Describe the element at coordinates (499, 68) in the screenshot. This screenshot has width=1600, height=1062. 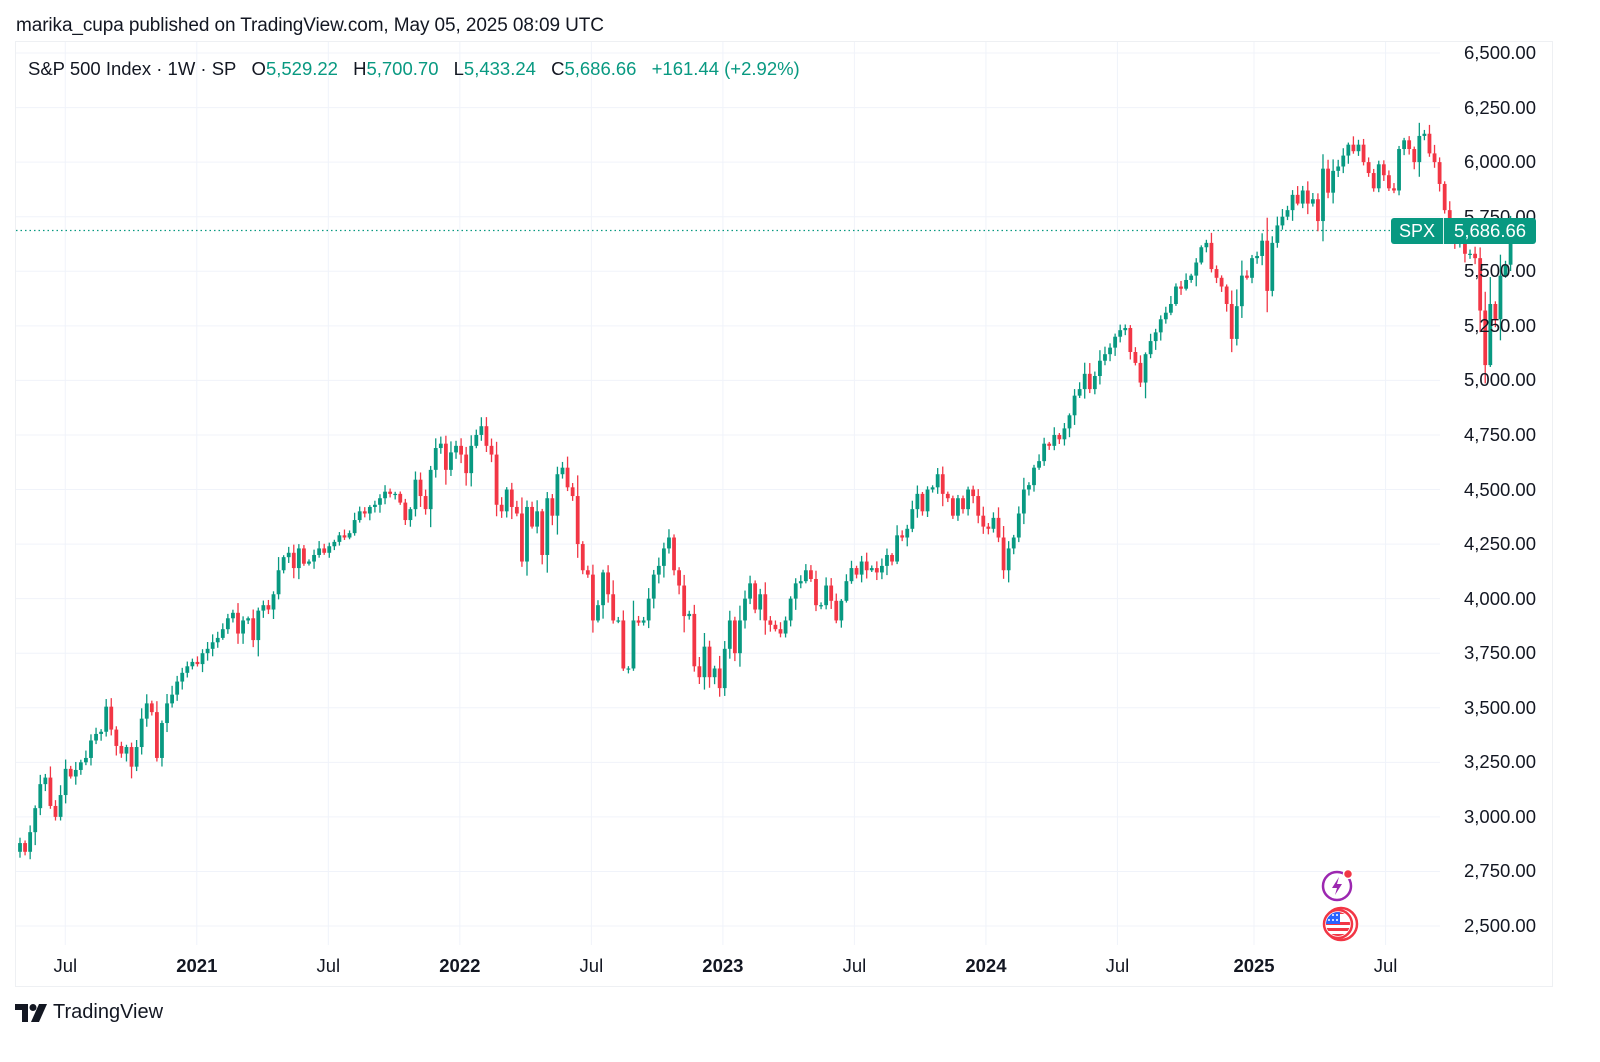
I see `low-value: 5,433.24` at that location.